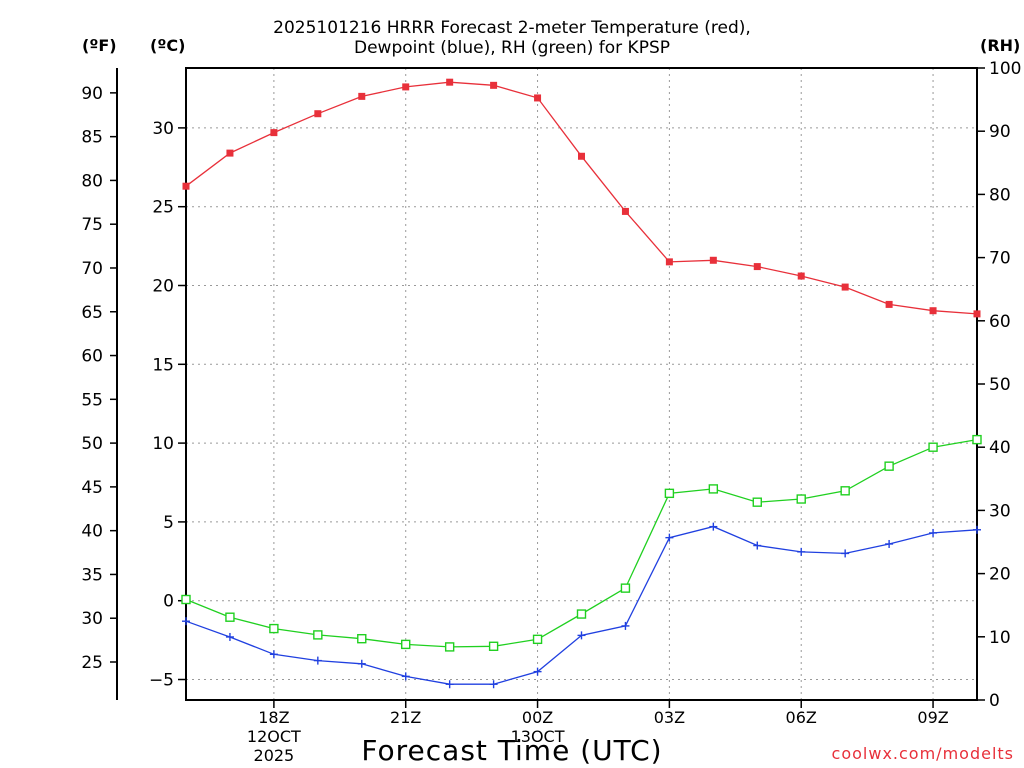 This screenshot has width=1024, height=768. I want to click on fahrenheit-tick-label: 35, so click(92, 575).